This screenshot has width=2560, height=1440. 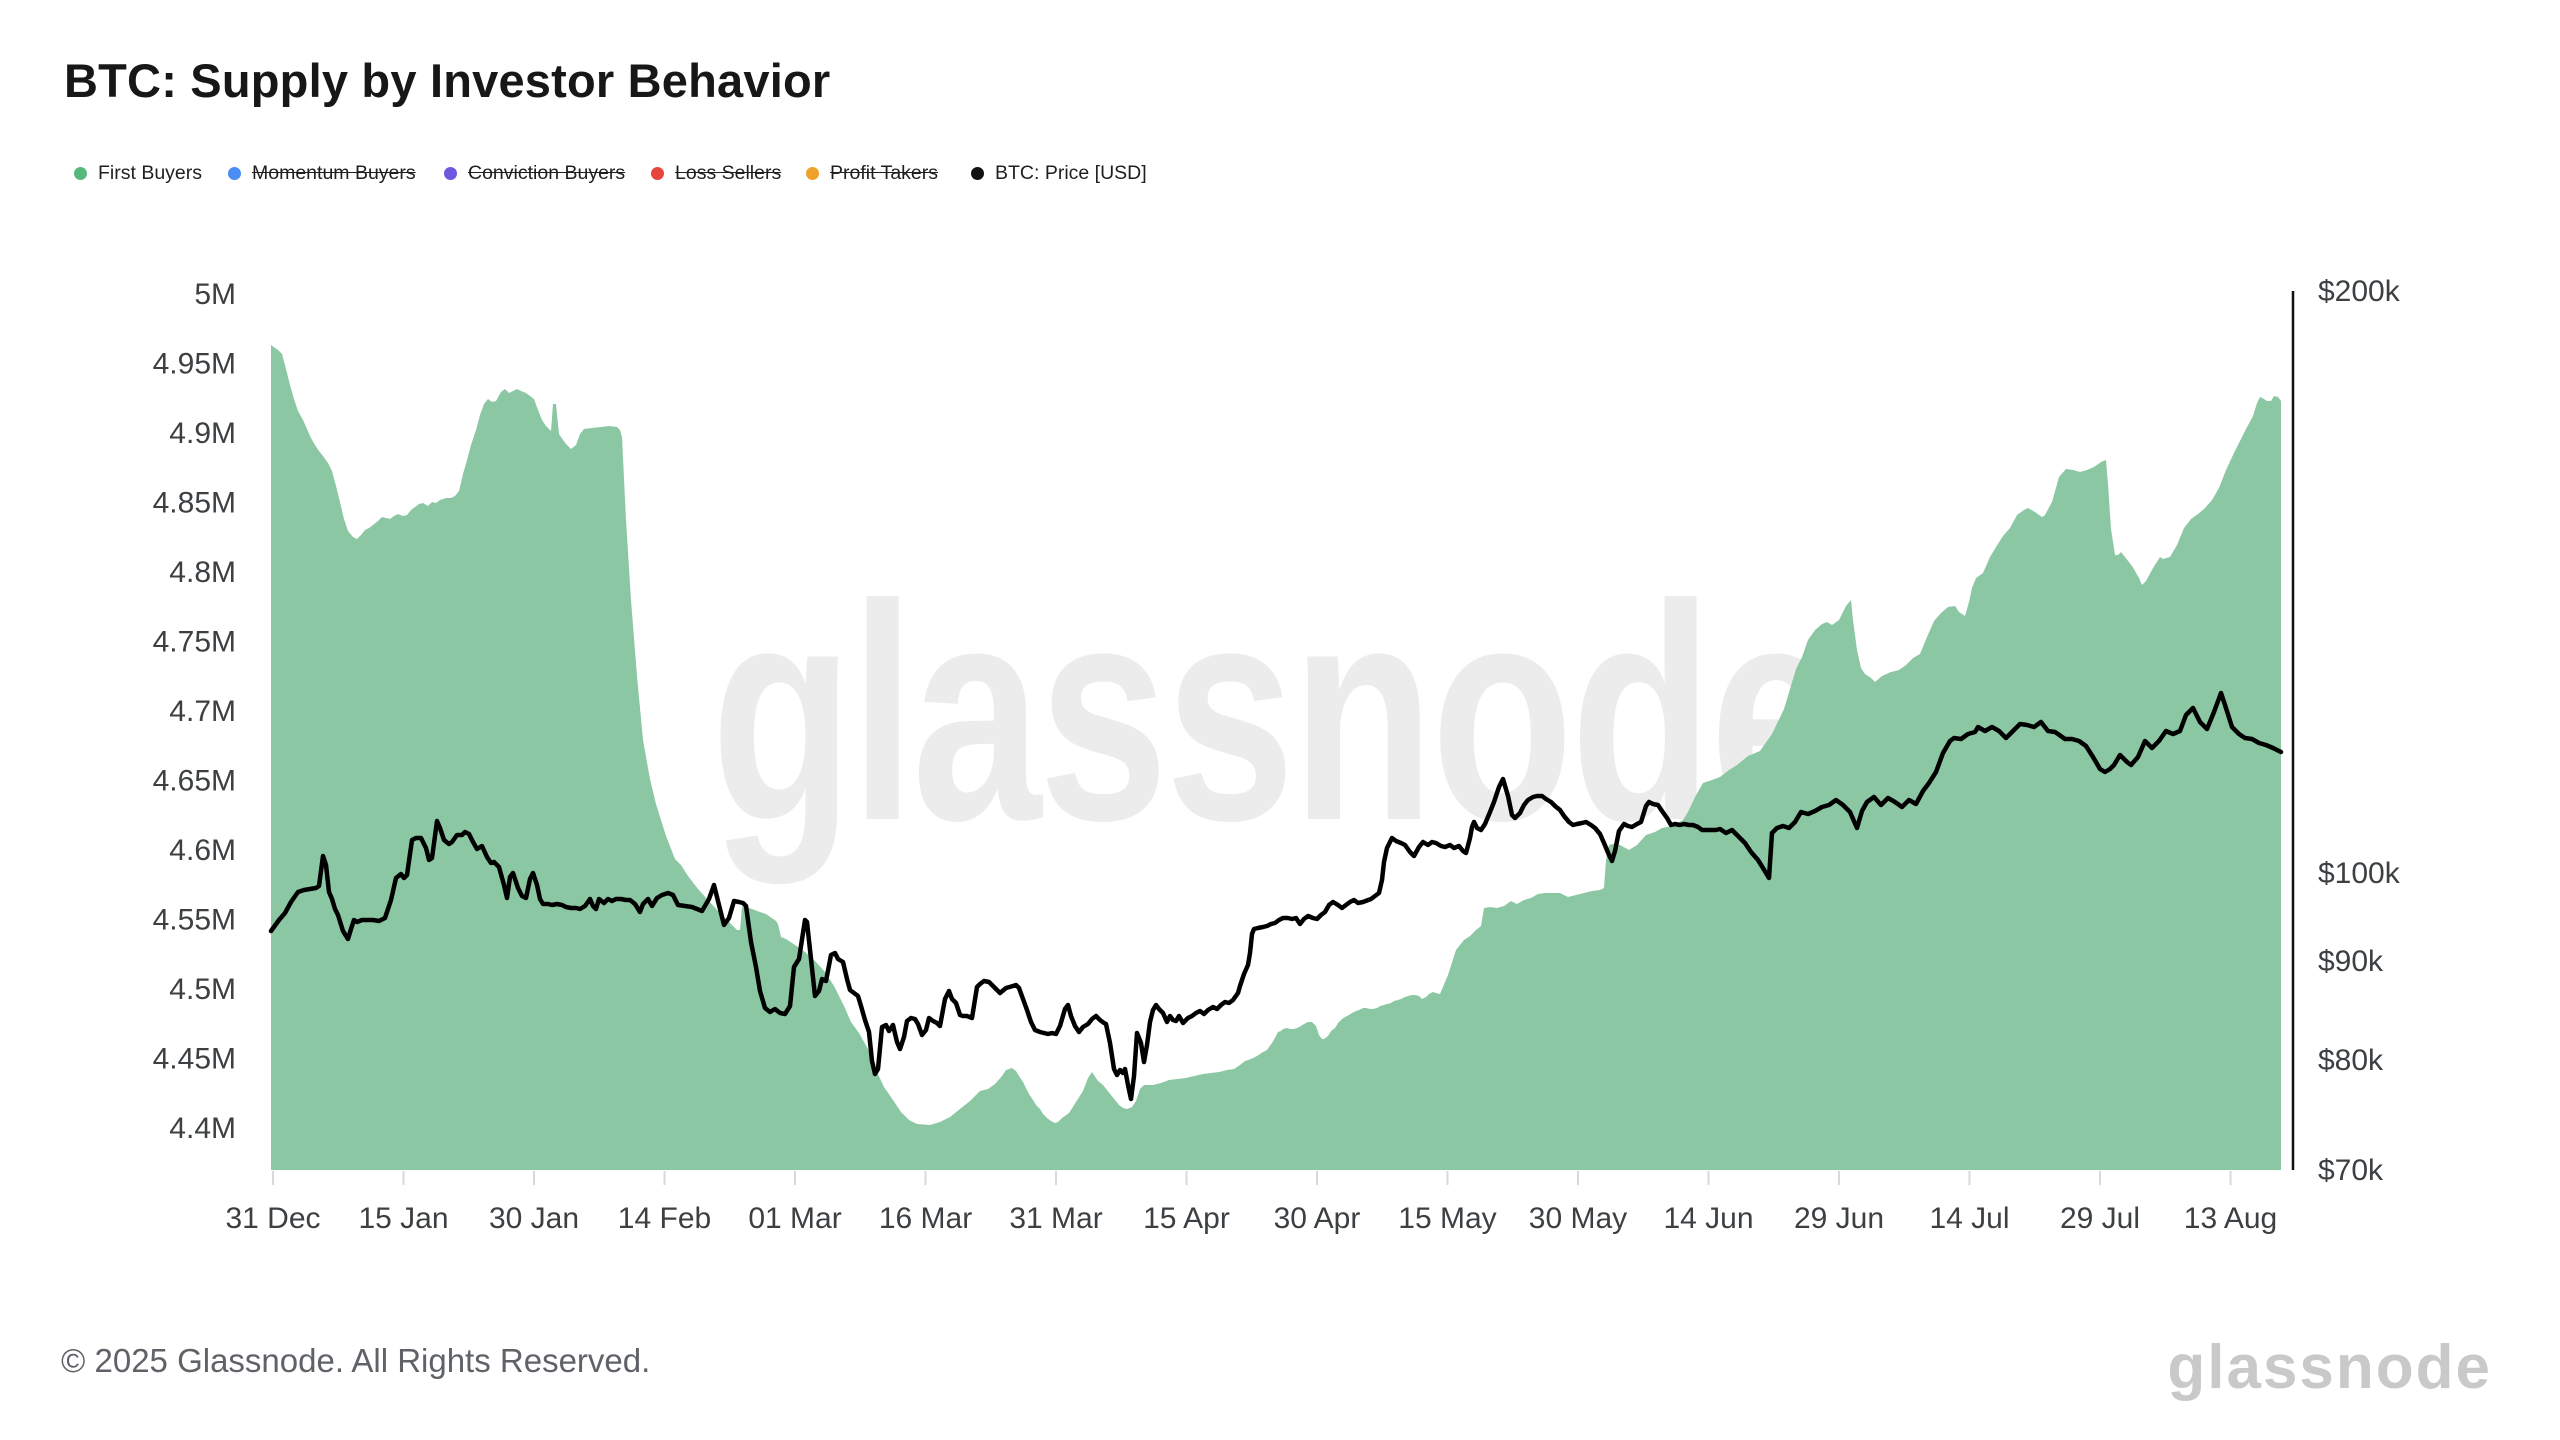 What do you see at coordinates (1708, 1218) in the screenshot?
I see `svg-text: 14 Jun` at bounding box center [1708, 1218].